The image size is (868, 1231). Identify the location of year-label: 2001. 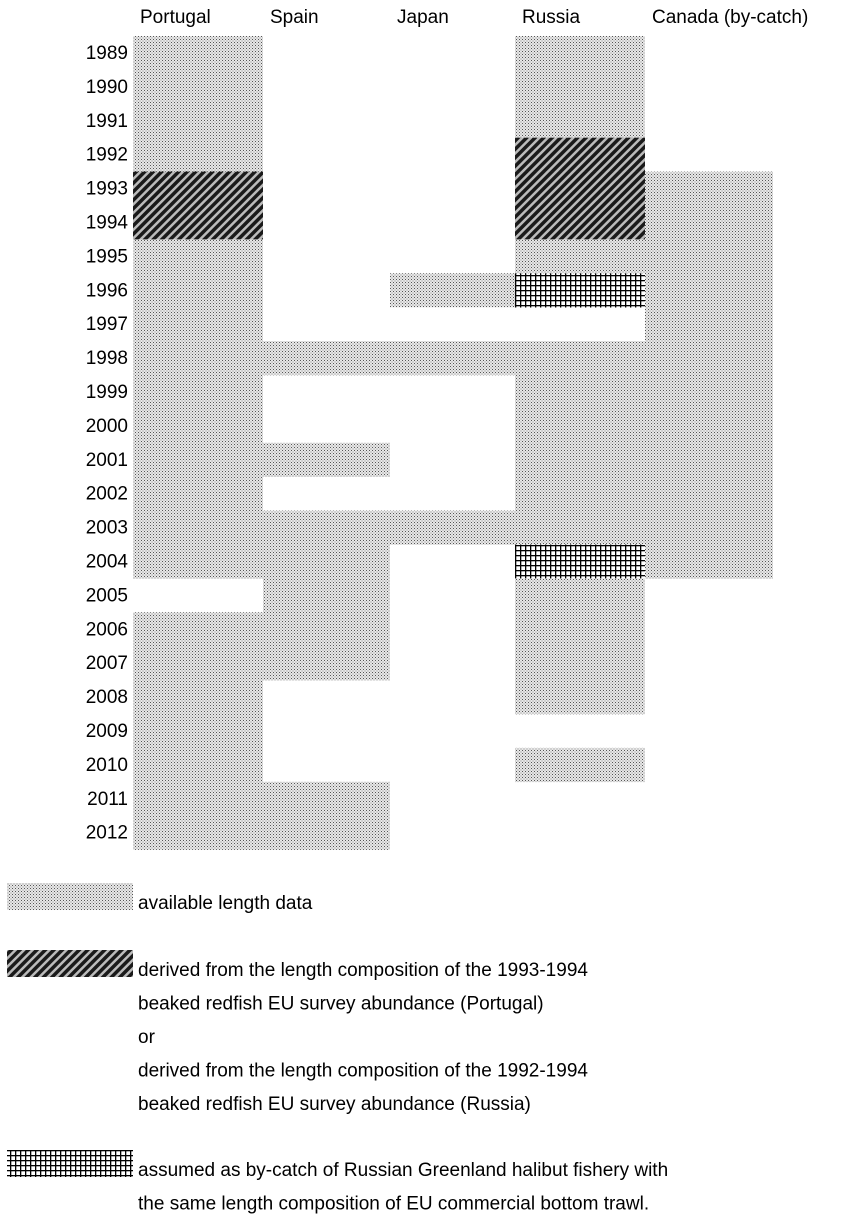
(107, 460).